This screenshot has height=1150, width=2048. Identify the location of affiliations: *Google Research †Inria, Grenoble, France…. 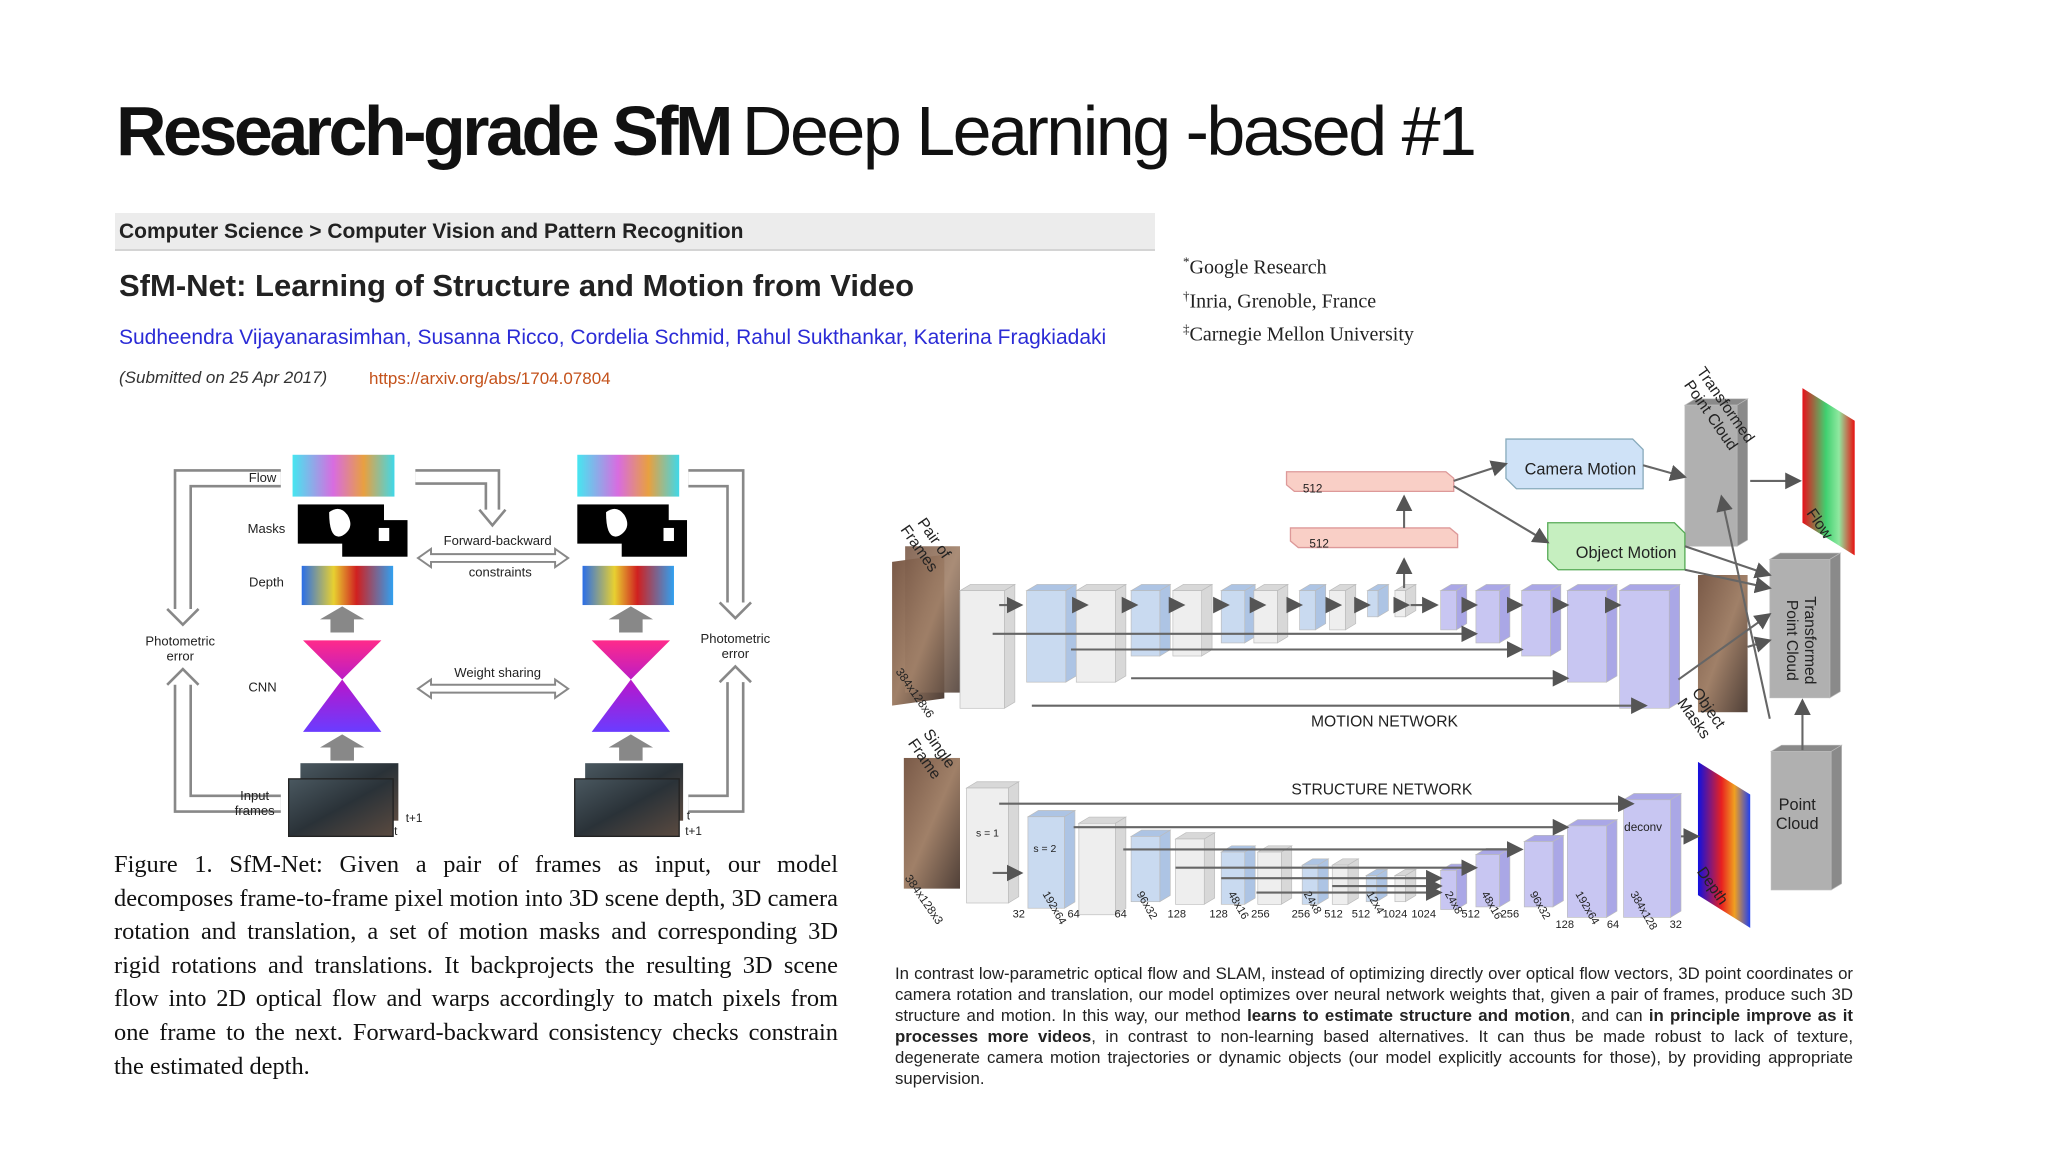
(1298, 298).